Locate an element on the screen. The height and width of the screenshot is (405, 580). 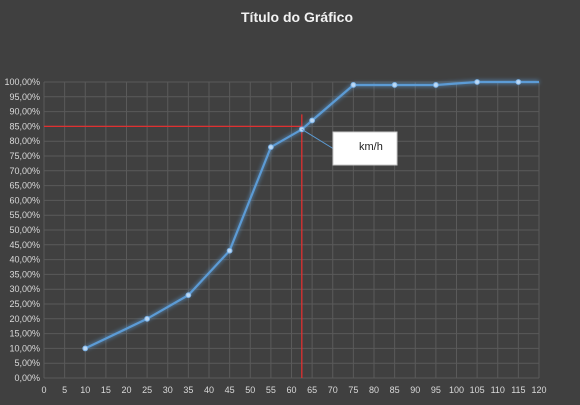
x-tick-label: 70 is located at coordinates (333, 390).